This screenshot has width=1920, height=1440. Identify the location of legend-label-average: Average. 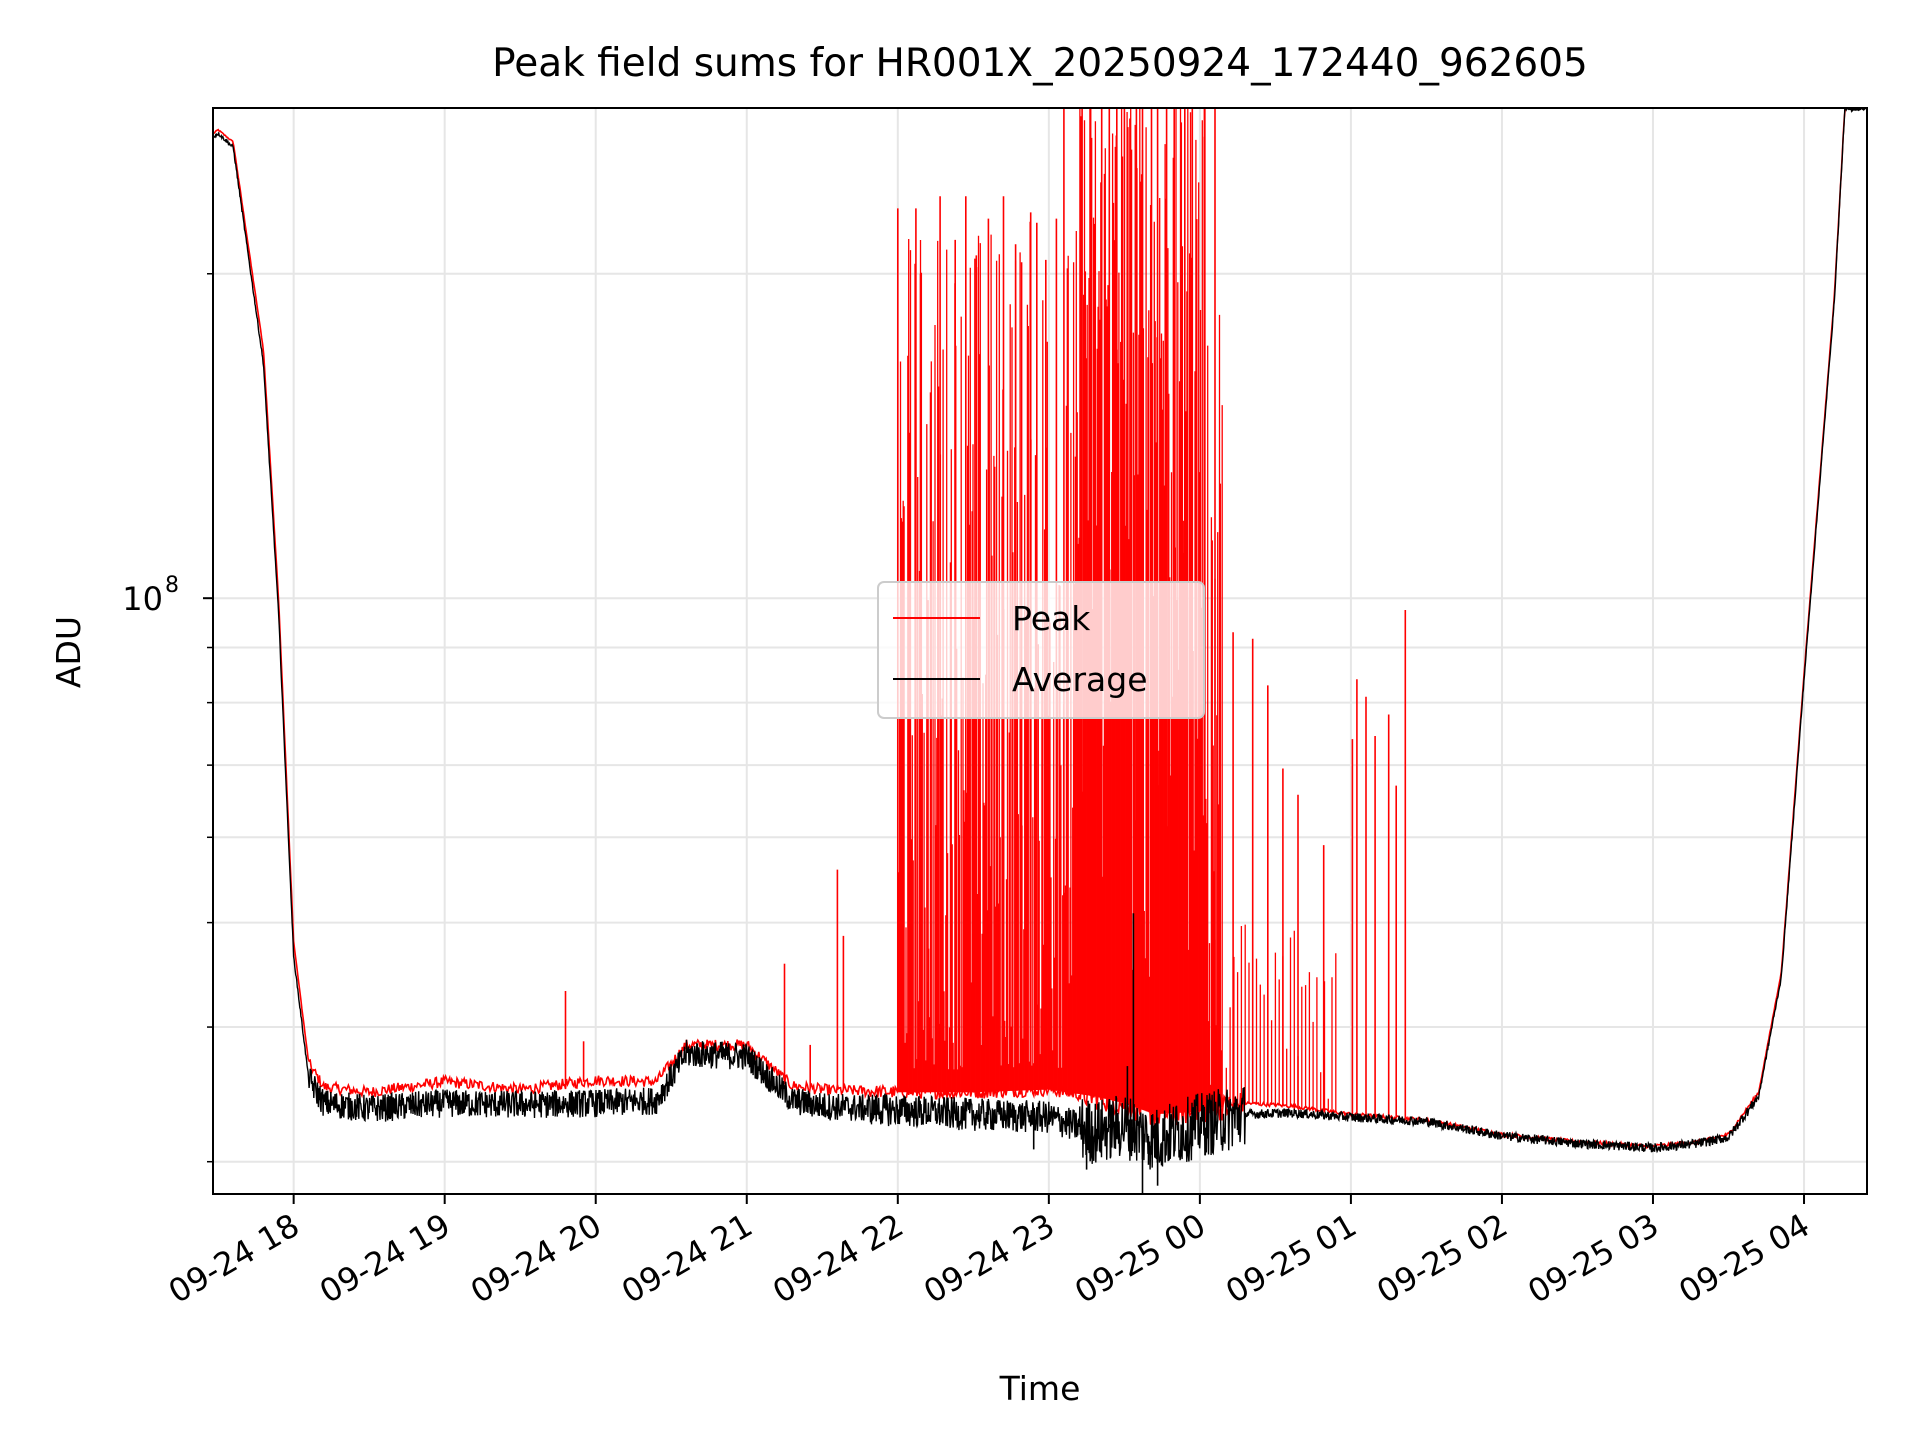
(1080, 679).